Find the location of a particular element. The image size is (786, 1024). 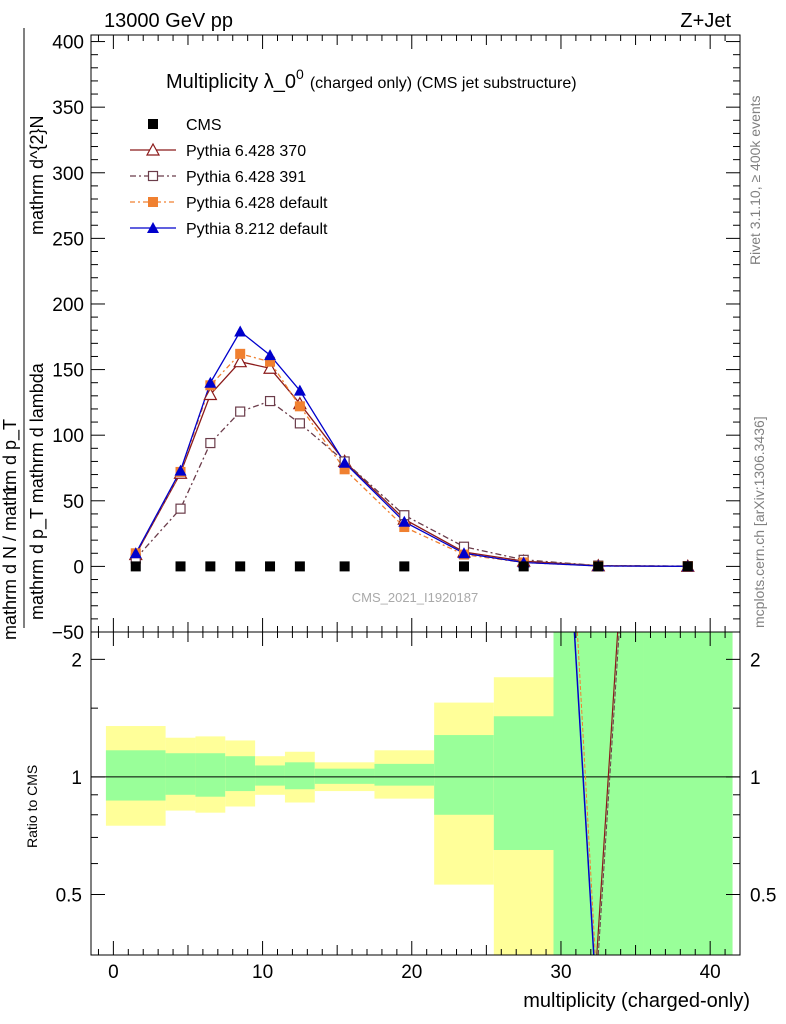

rivet-label: Rivet 3.1.10, ≥ 400k events is located at coordinates (755, 180).